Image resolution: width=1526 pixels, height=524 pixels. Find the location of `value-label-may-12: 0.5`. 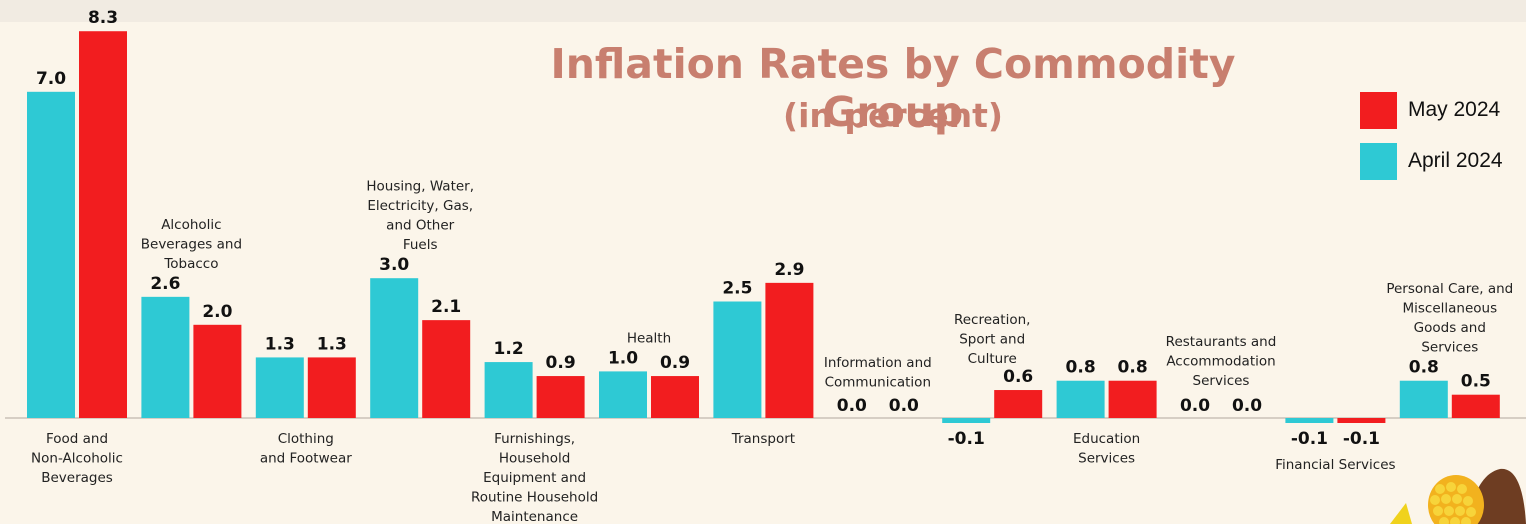

value-label-may-12: 0.5 is located at coordinates (1476, 382).